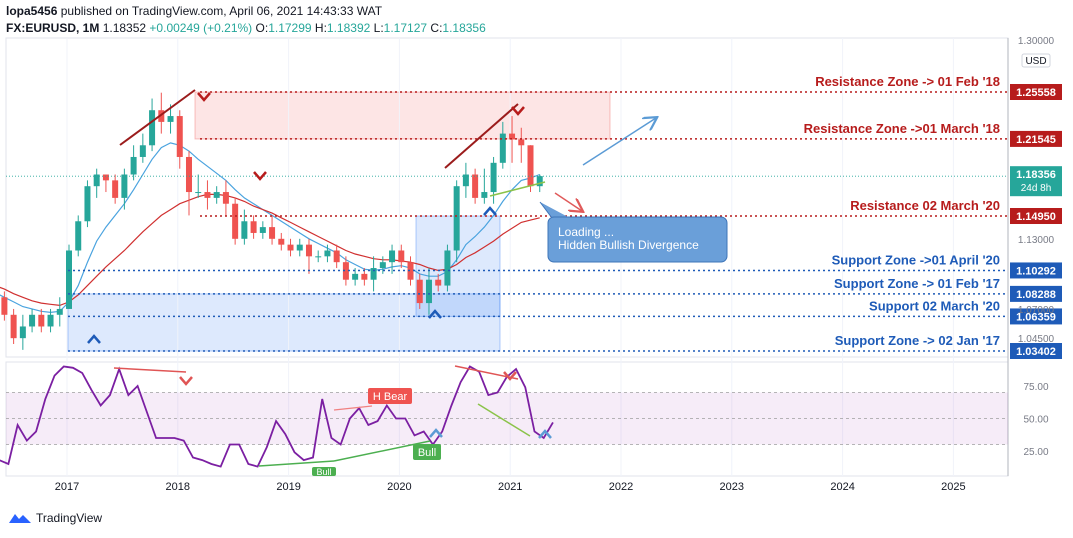 The height and width of the screenshot is (538, 1073). What do you see at coordinates (55, 518) in the screenshot?
I see `tradingview-brand: TradingView` at bounding box center [55, 518].